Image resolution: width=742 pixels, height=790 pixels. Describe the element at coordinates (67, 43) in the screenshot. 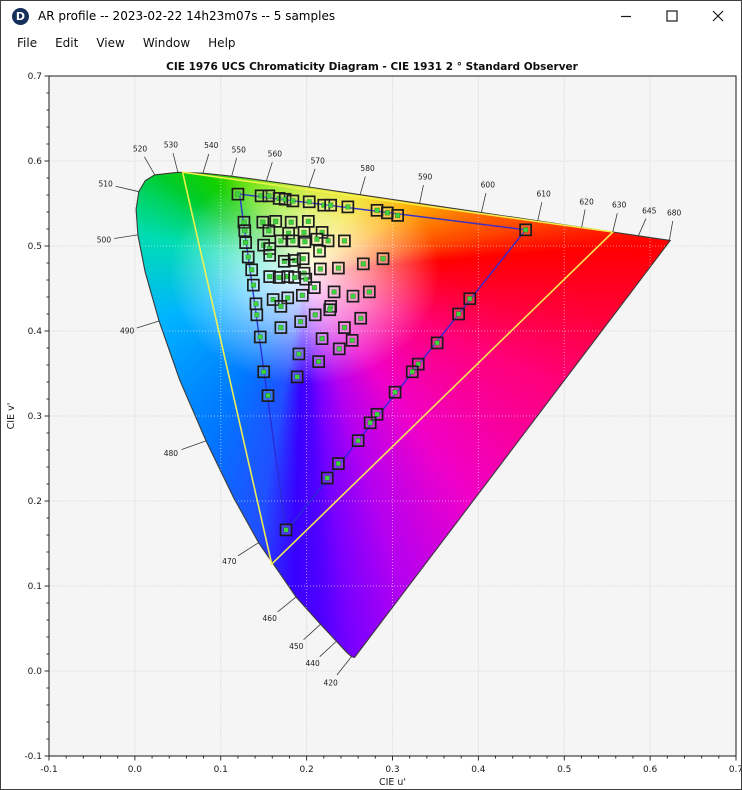

I see `menu-item-edit: Edit` at that location.